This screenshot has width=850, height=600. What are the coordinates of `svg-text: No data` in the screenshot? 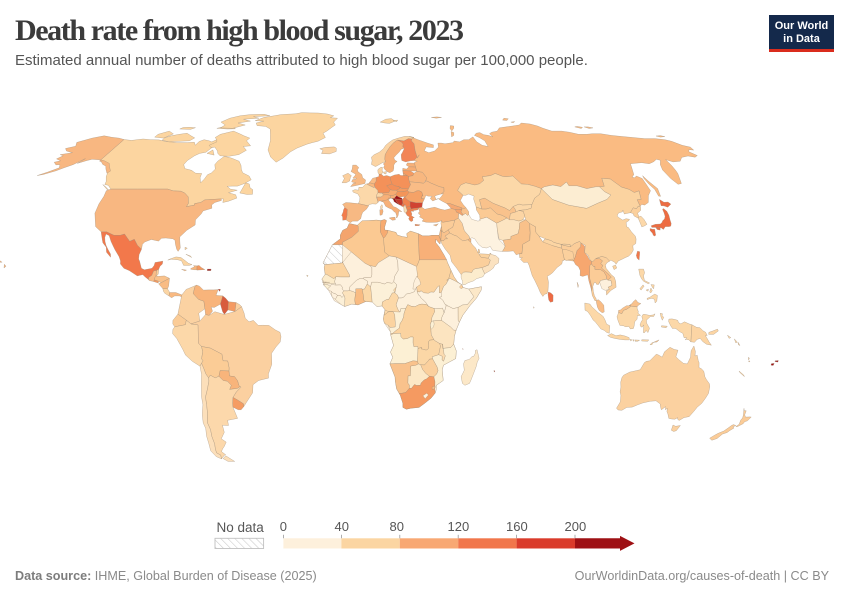 It's located at (241, 527).